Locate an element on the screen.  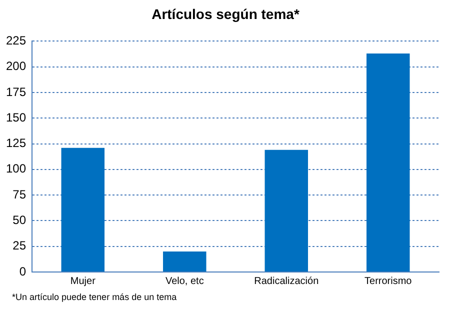
y-tick-label: 200 is located at coordinates (16, 66).